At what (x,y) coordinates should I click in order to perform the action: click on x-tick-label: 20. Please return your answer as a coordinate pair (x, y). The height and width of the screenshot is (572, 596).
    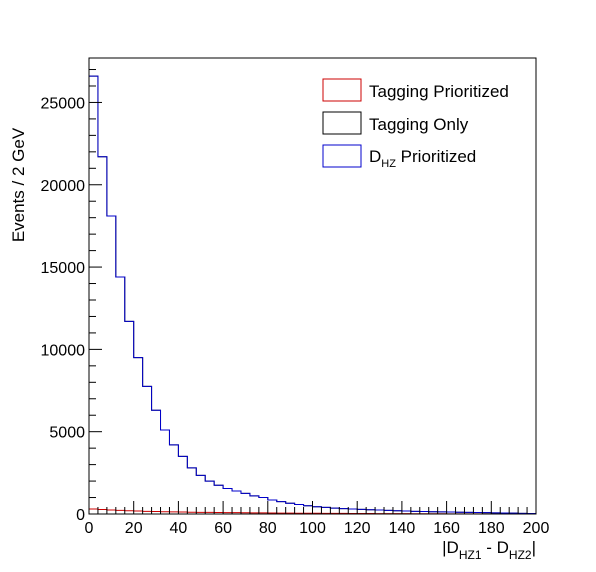
    Looking at the image, I should click on (134, 528).